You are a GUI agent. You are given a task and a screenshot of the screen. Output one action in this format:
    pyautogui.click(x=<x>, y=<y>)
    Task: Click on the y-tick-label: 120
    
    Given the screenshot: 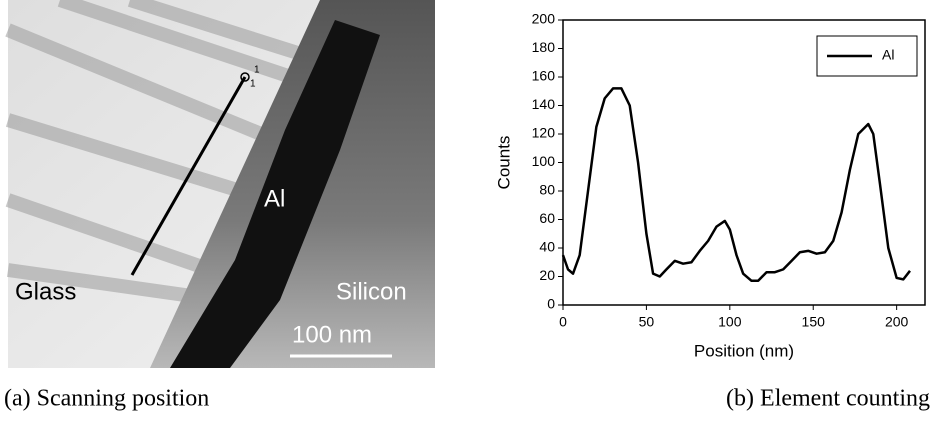 What is the action you would take?
    pyautogui.click(x=544, y=133)
    